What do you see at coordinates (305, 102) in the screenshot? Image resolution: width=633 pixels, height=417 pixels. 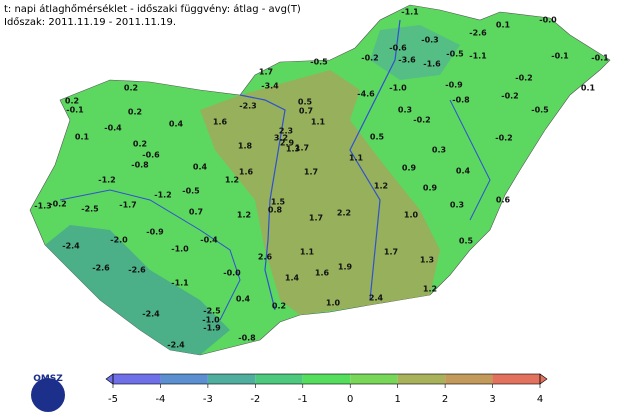 I see `station-value: 0.5` at bounding box center [305, 102].